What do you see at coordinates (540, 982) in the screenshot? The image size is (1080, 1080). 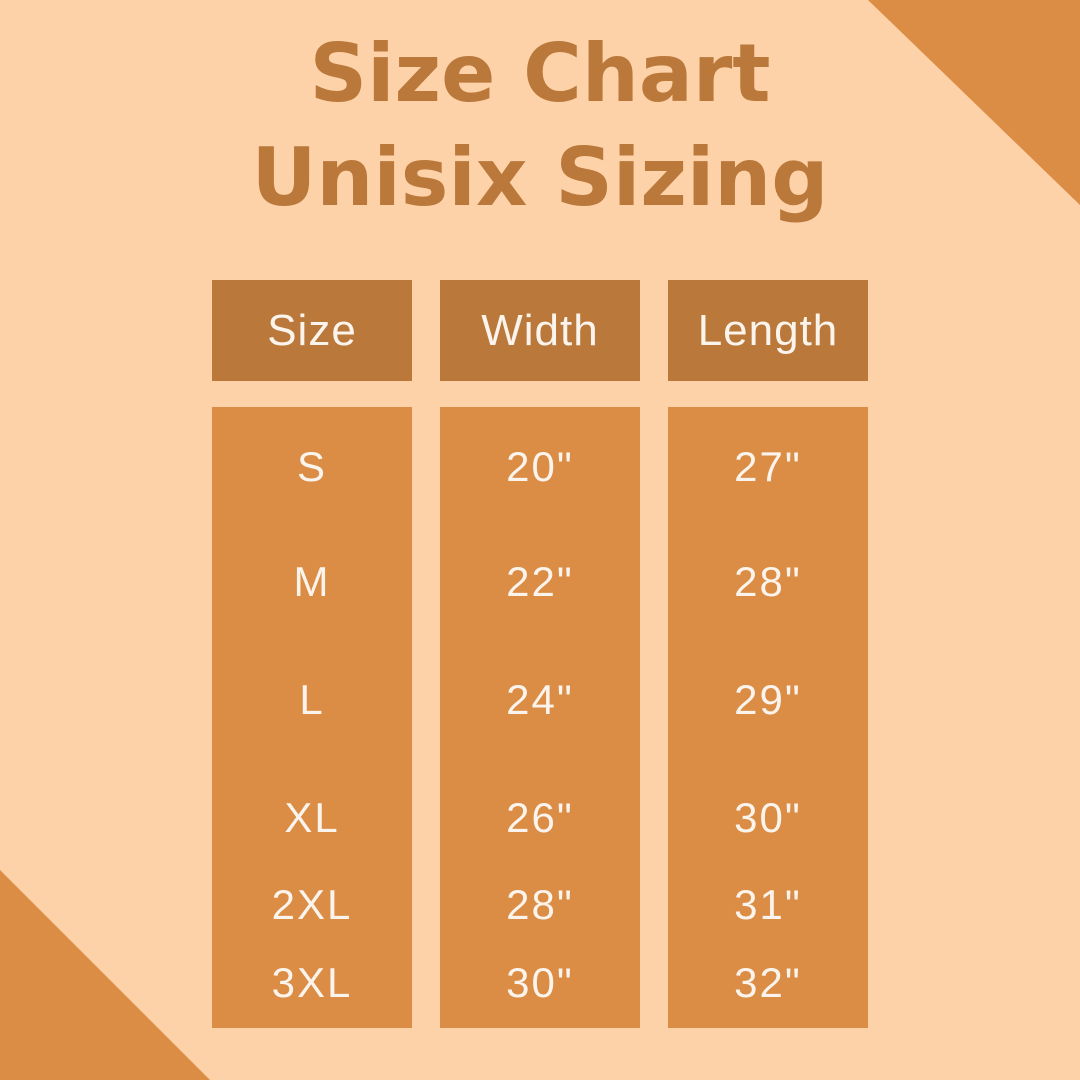 I see `cell-width-3xl: 30"` at bounding box center [540, 982].